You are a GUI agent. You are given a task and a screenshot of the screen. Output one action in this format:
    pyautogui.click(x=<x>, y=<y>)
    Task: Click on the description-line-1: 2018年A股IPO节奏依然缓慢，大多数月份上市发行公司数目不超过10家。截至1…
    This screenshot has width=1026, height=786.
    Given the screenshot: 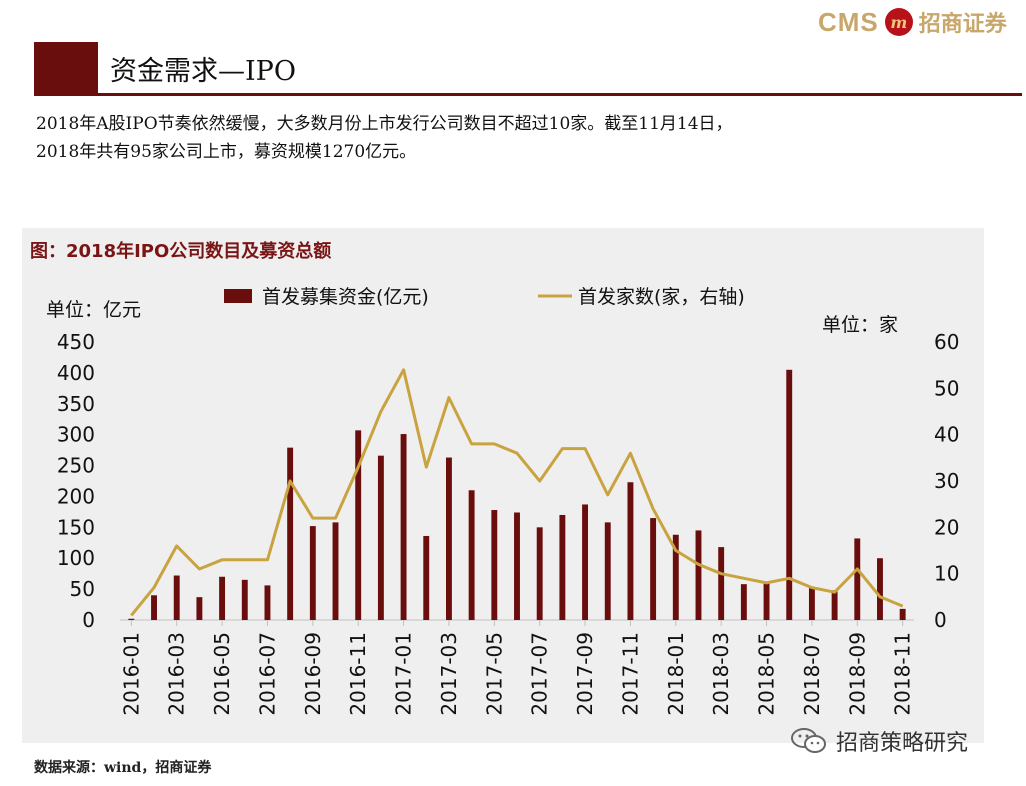 What is the action you would take?
    pyautogui.click(x=384, y=124)
    